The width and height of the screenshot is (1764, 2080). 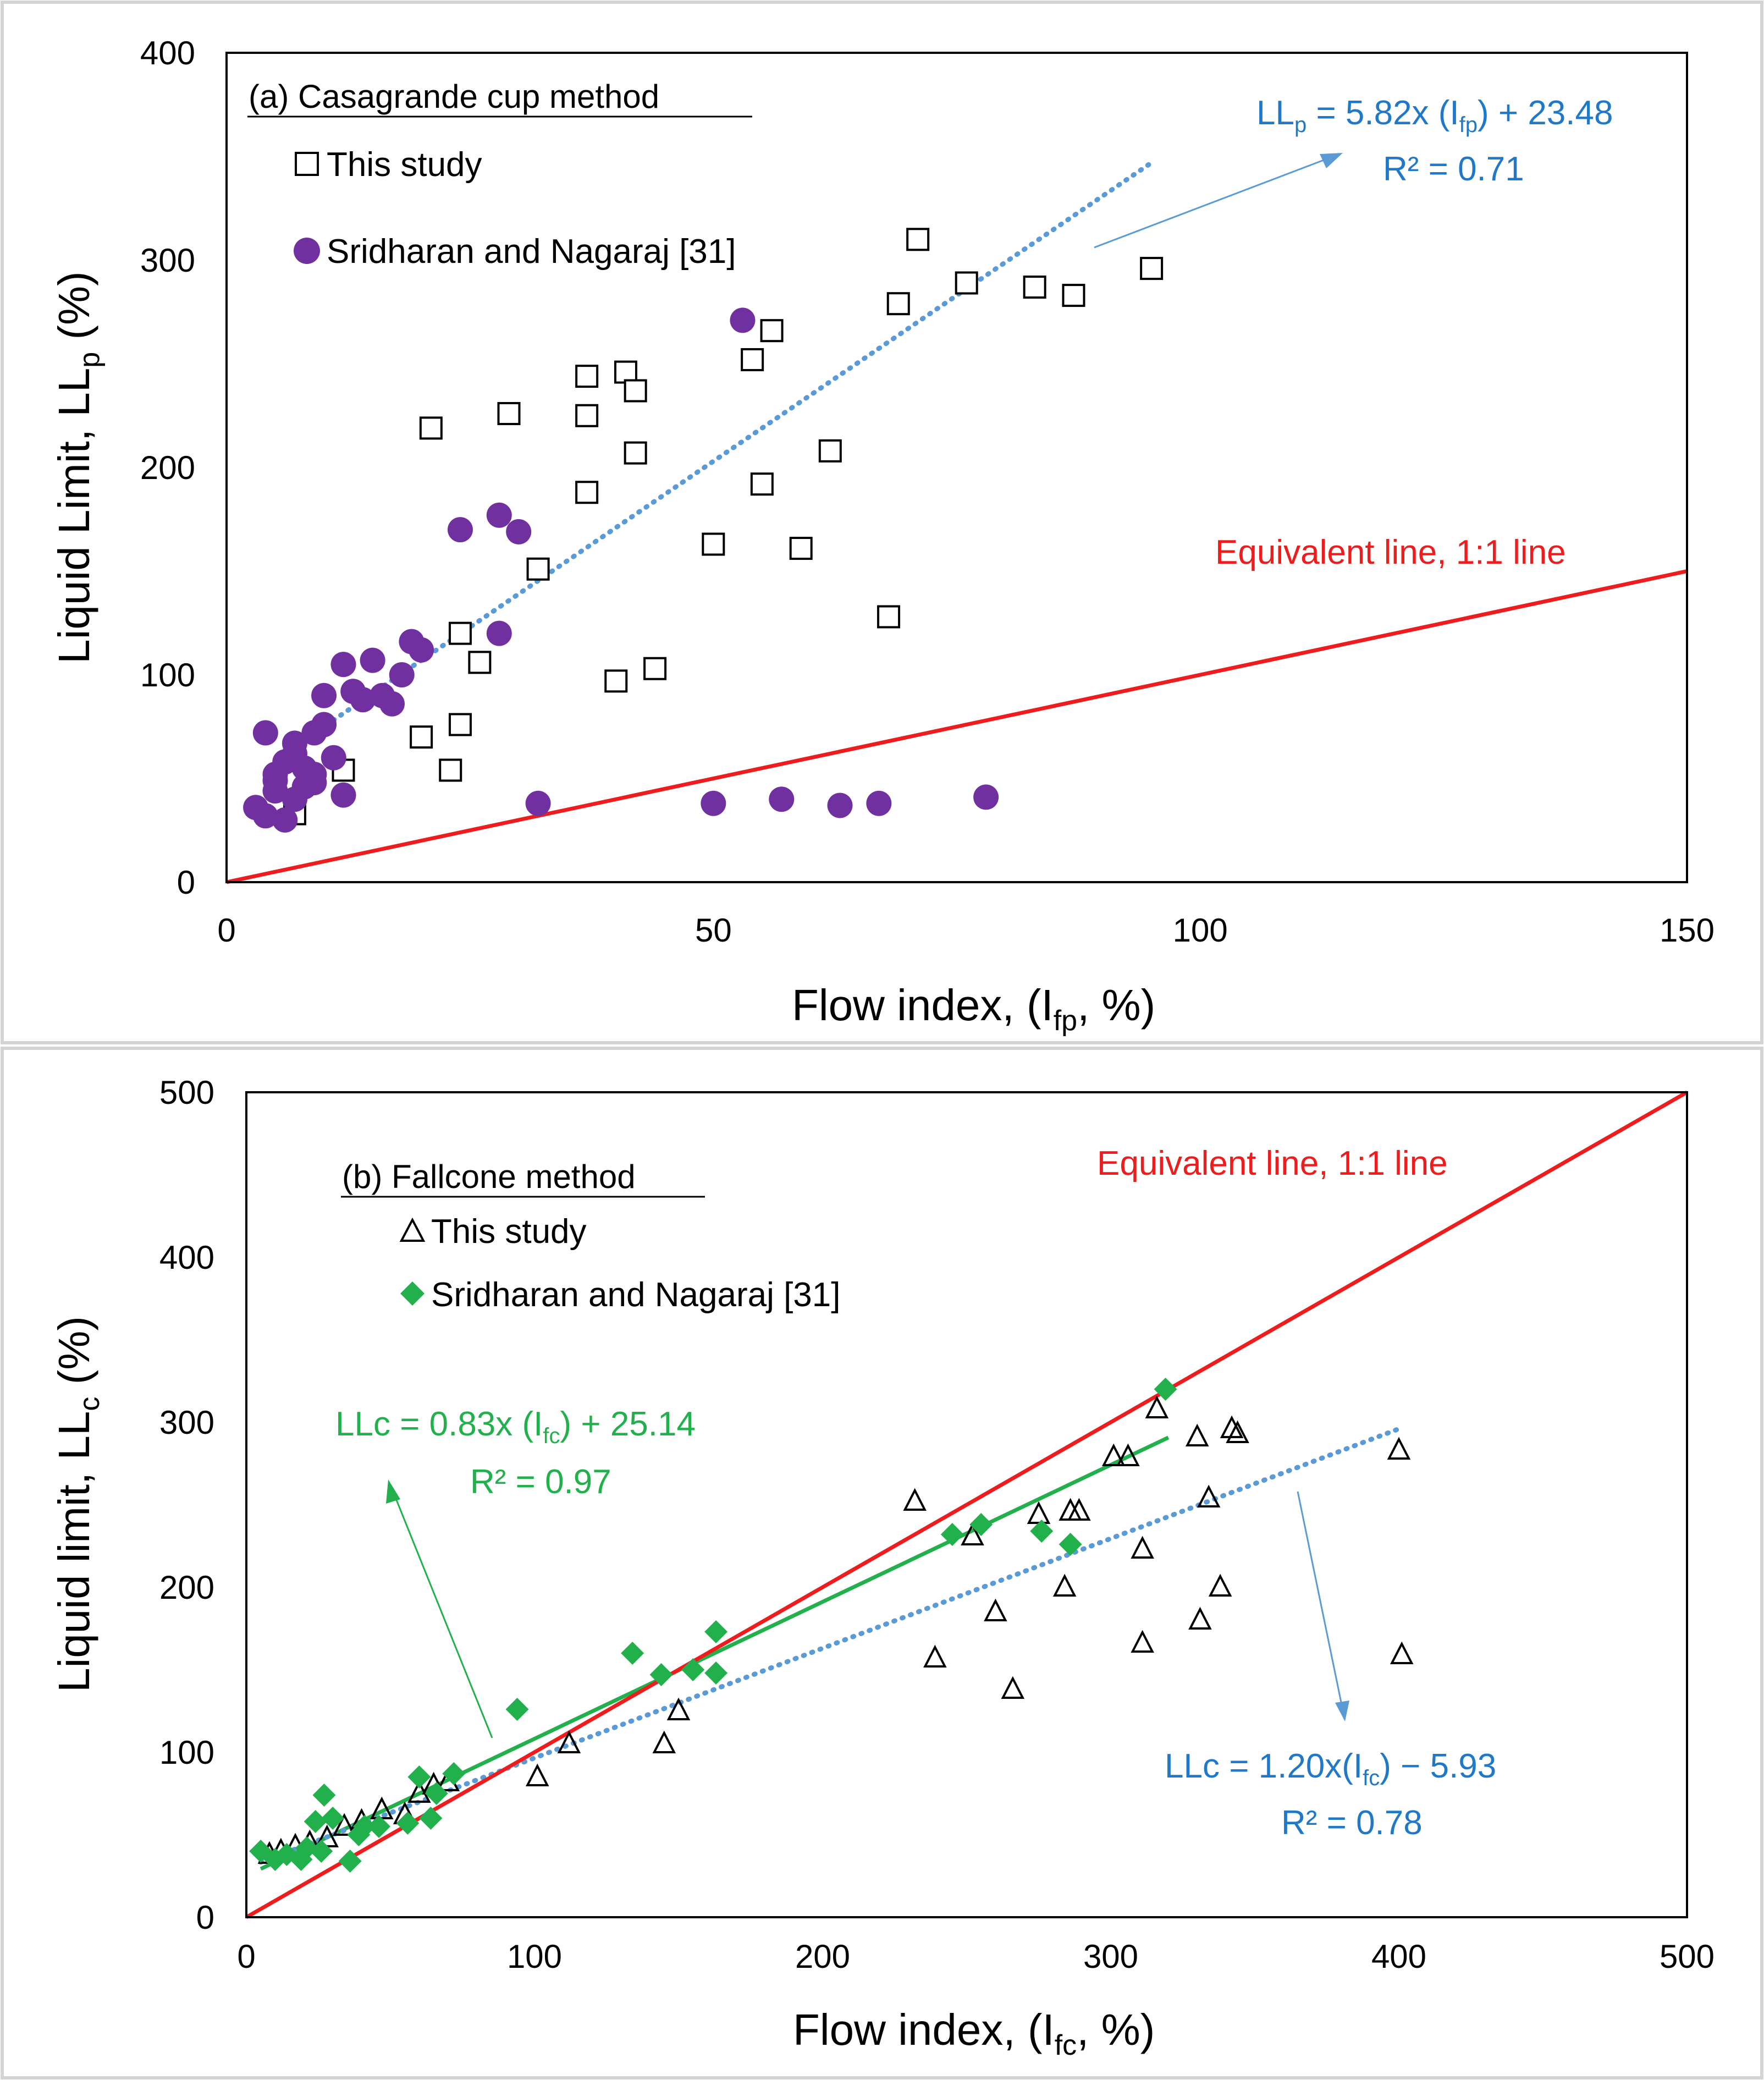 I want to click on legend-a-label-this-study: This study, so click(x=404, y=165).